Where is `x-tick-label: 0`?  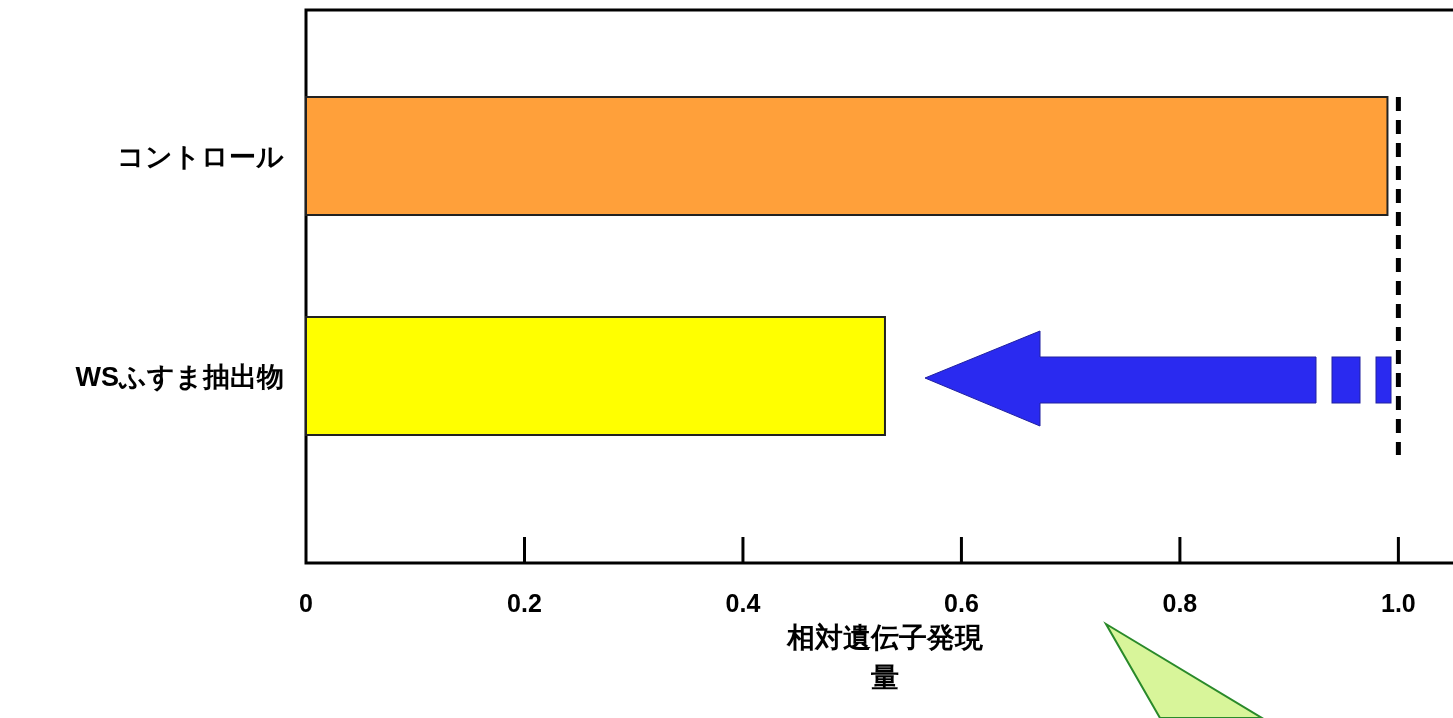 x-tick-label: 0 is located at coordinates (306, 603).